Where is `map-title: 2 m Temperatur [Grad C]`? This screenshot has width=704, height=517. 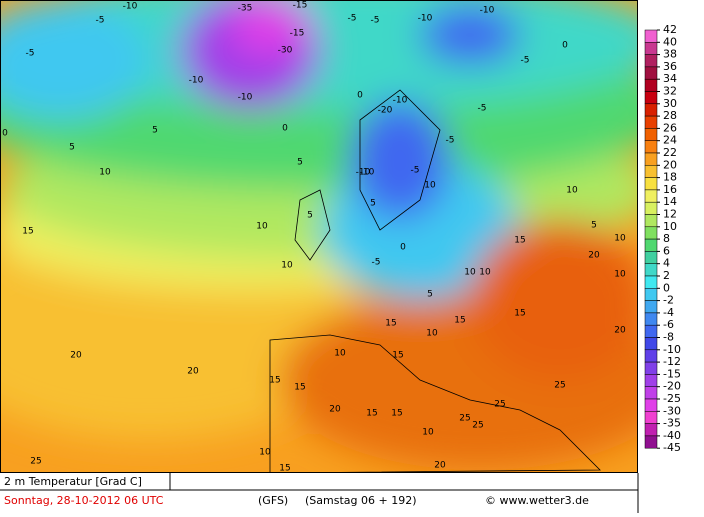 map-title: 2 m Temperatur [Grad C] is located at coordinates (73, 481).